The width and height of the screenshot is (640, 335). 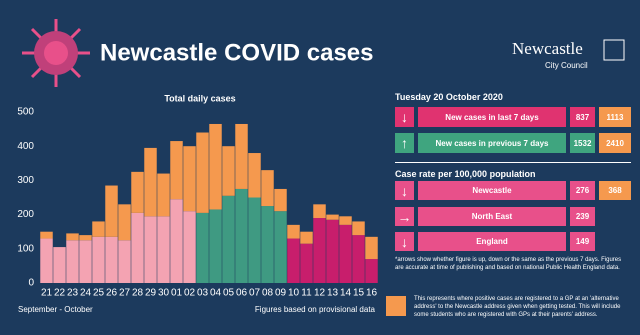 I want to click on panel-date: Tuesday 20 October 2020, so click(x=449, y=97).